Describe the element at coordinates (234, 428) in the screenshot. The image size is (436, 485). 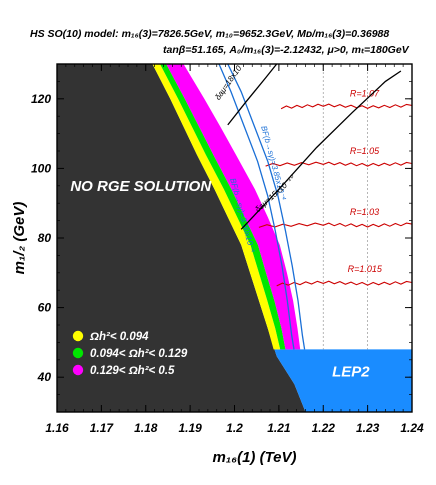
I see `x-tick-label-5: 1.2` at that location.